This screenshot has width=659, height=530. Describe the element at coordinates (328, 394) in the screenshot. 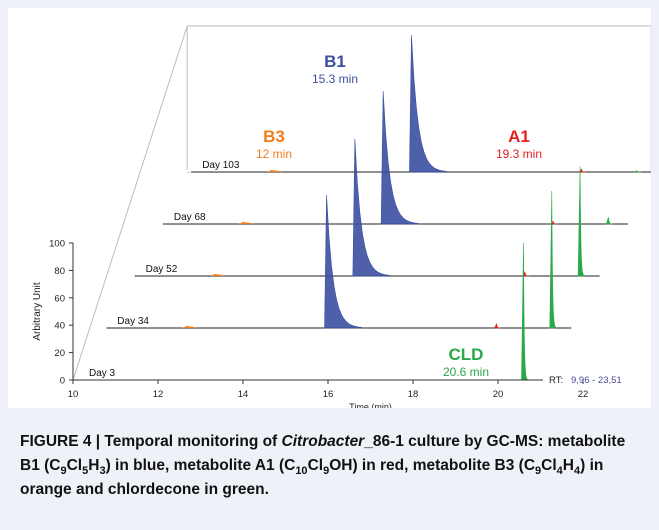

I see `x-tick-label: 16` at that location.